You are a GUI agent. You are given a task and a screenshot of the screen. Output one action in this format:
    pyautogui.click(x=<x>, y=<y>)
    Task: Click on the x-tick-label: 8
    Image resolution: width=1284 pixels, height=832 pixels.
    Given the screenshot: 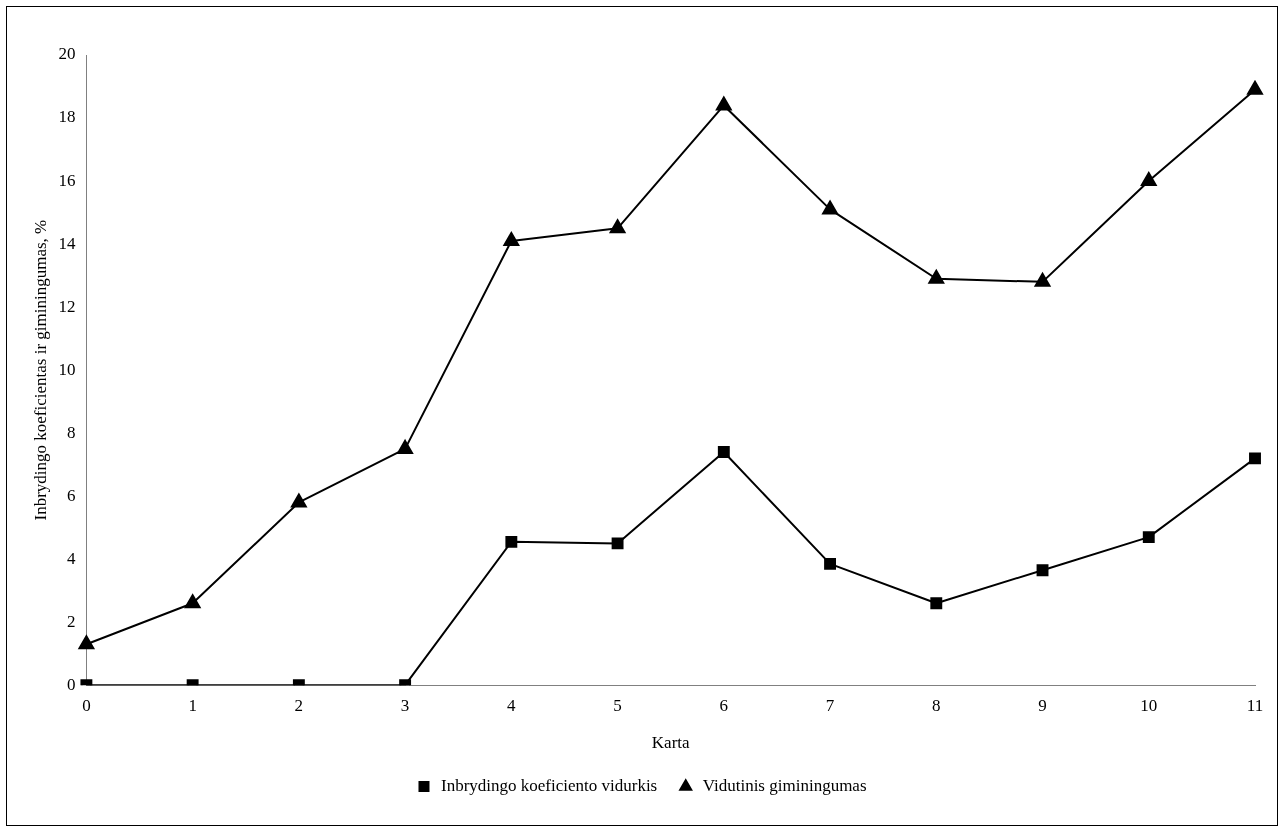 What is the action you would take?
    pyautogui.click(x=936, y=705)
    